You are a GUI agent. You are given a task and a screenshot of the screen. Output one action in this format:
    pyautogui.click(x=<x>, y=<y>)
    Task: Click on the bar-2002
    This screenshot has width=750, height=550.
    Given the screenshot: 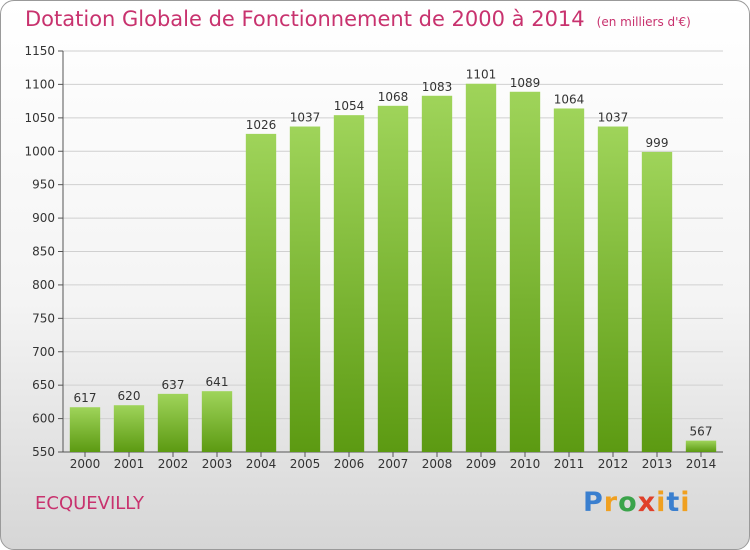 What is the action you would take?
    pyautogui.click(x=173, y=422)
    